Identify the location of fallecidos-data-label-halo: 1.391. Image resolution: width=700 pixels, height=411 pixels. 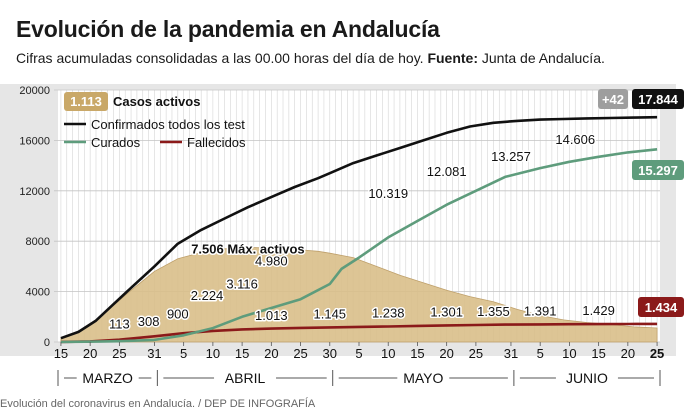
(540, 310).